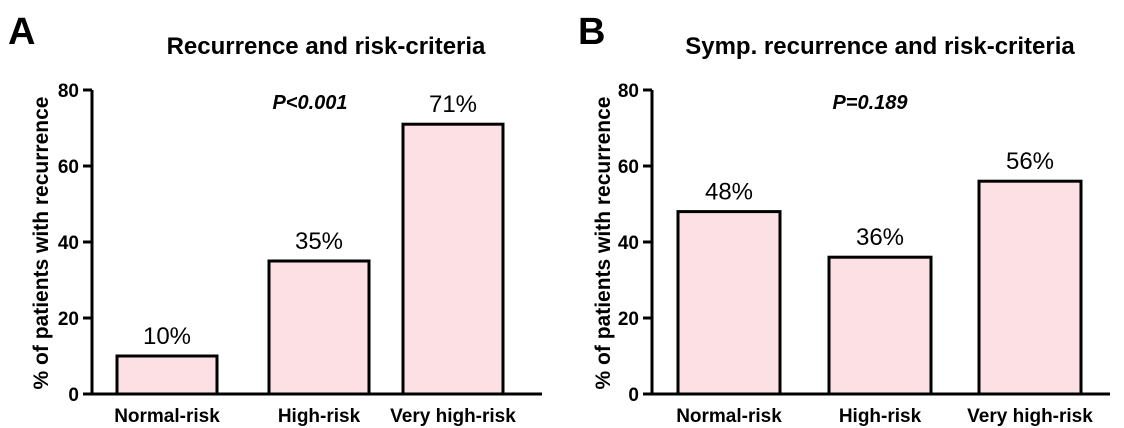  Describe the element at coordinates (880, 46) in the screenshot. I see `chart-title: Symp. recurrence and risk-criteria` at that location.